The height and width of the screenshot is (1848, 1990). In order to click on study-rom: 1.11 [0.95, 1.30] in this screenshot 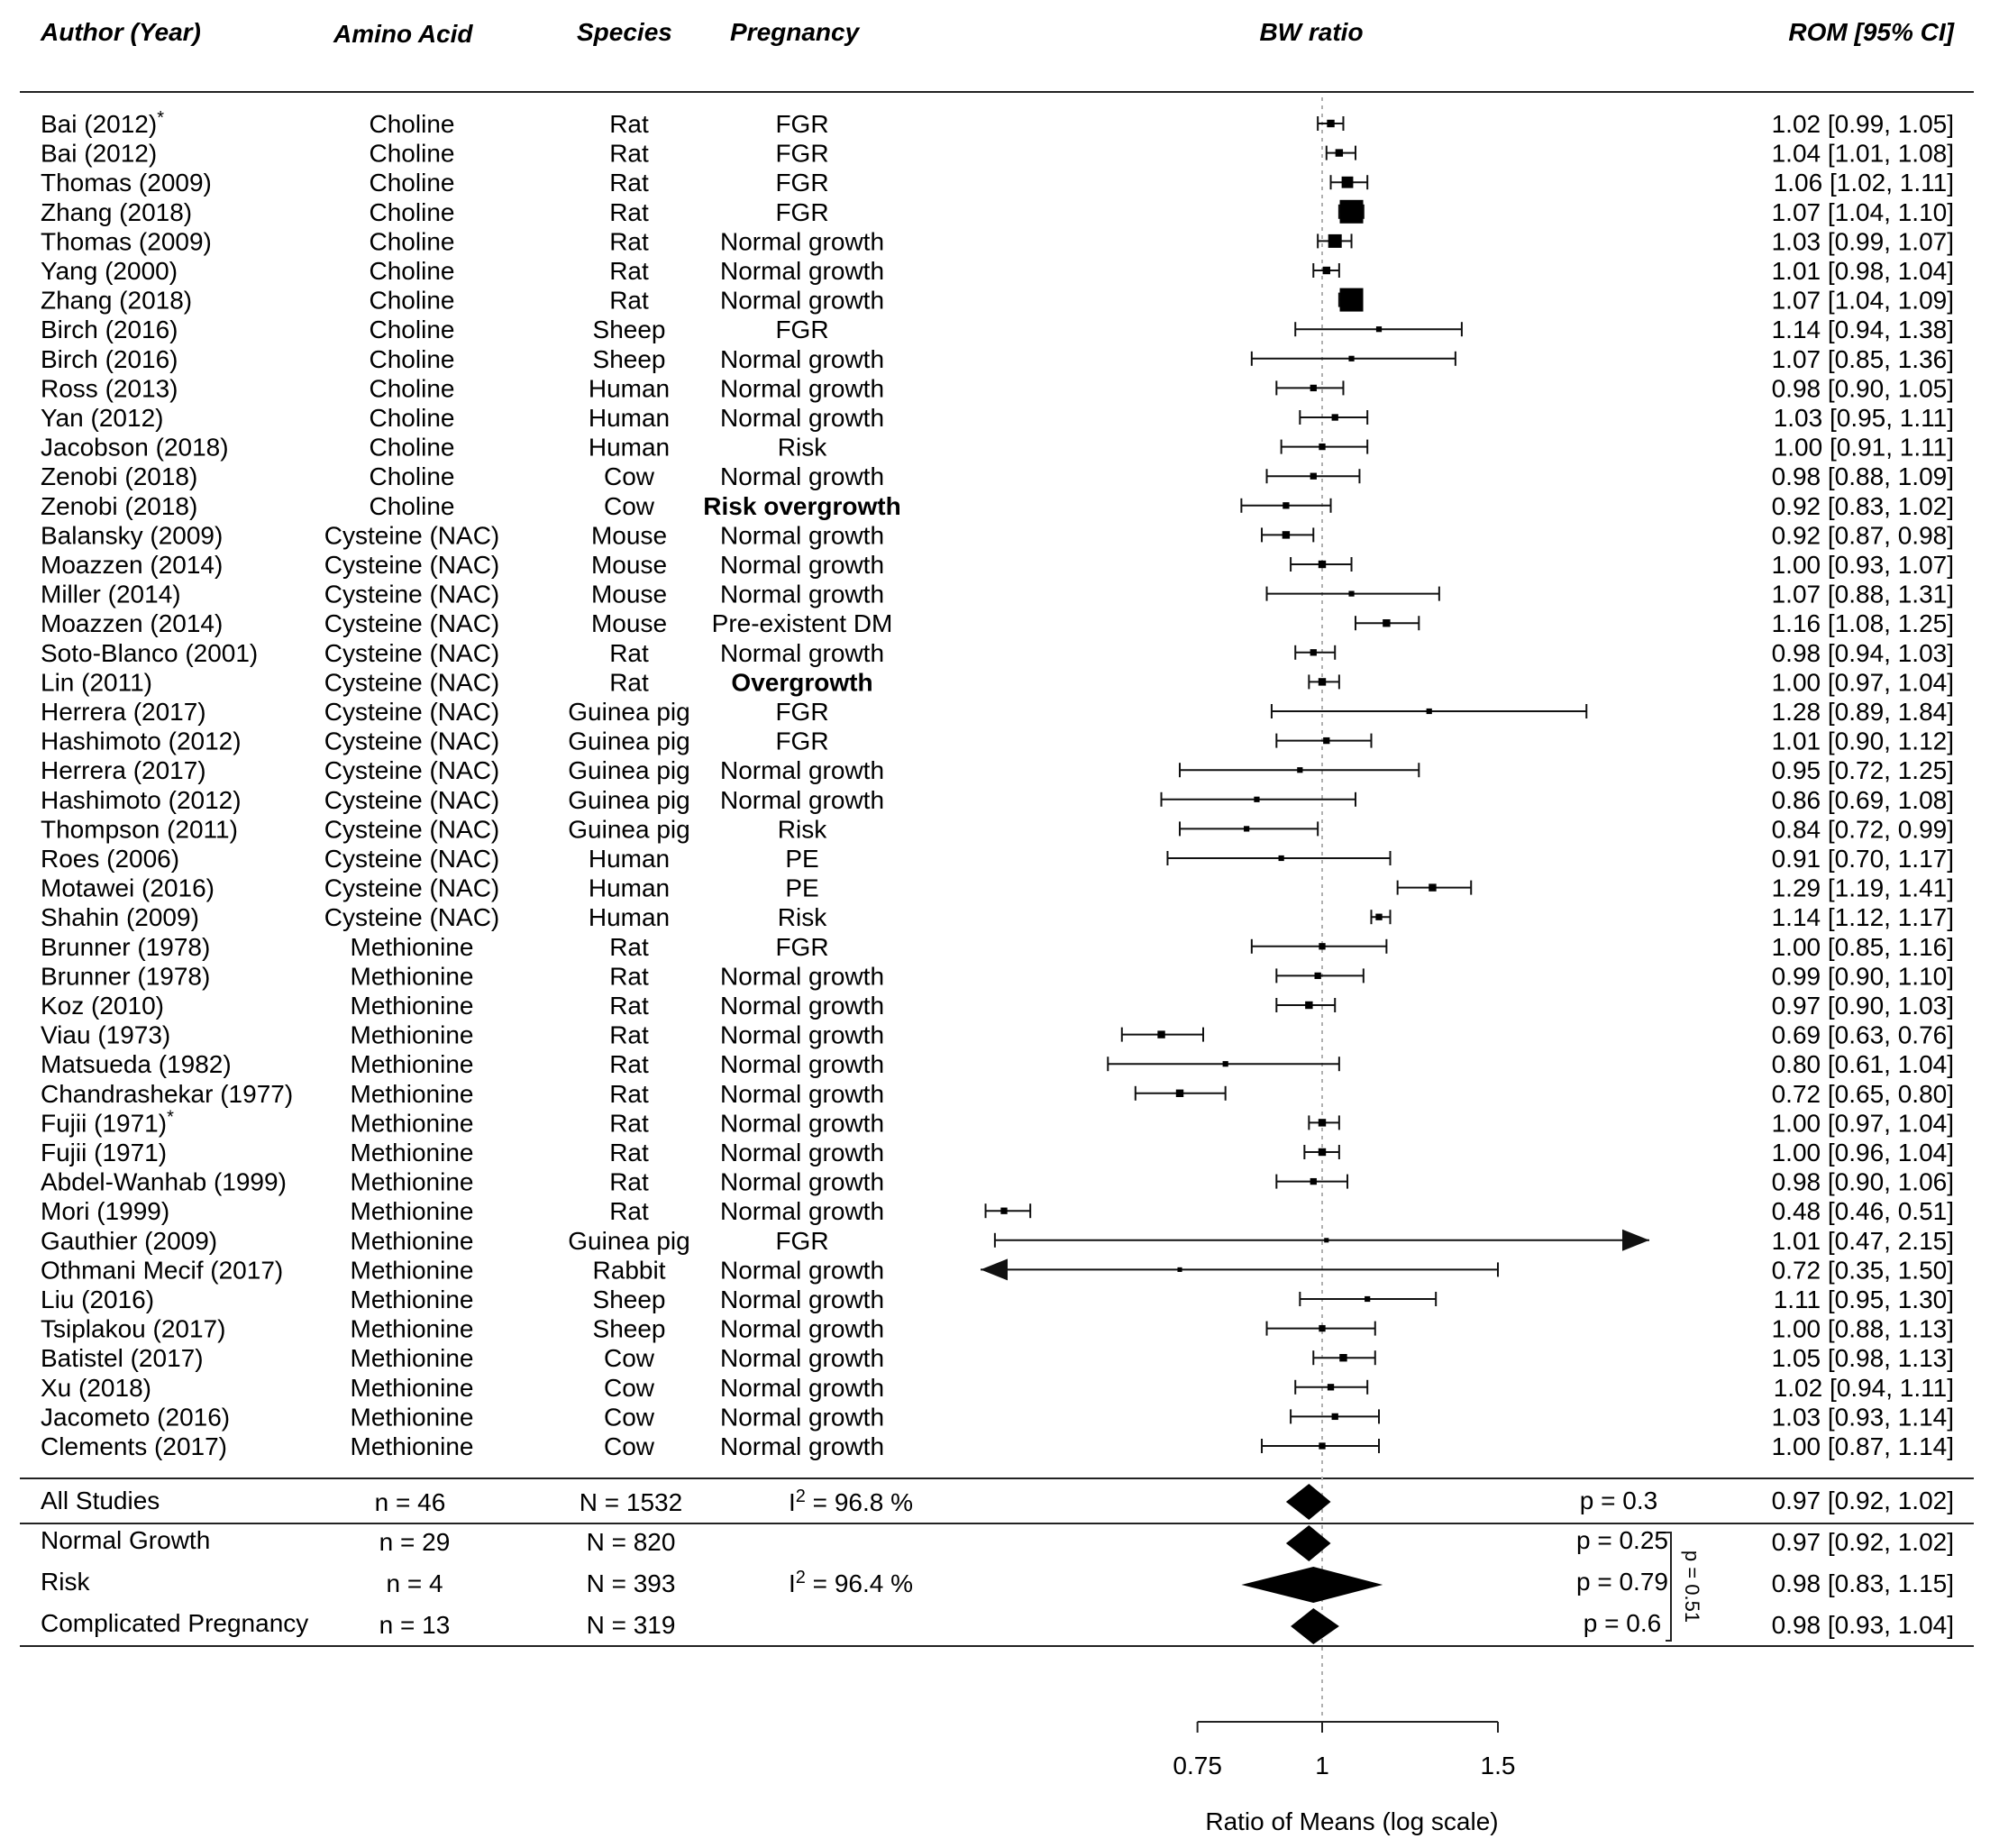, I will do `click(1864, 1299)`.